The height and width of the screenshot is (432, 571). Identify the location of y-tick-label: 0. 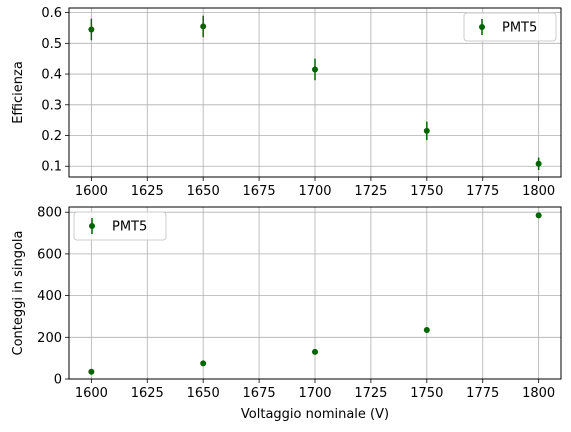
(58, 380).